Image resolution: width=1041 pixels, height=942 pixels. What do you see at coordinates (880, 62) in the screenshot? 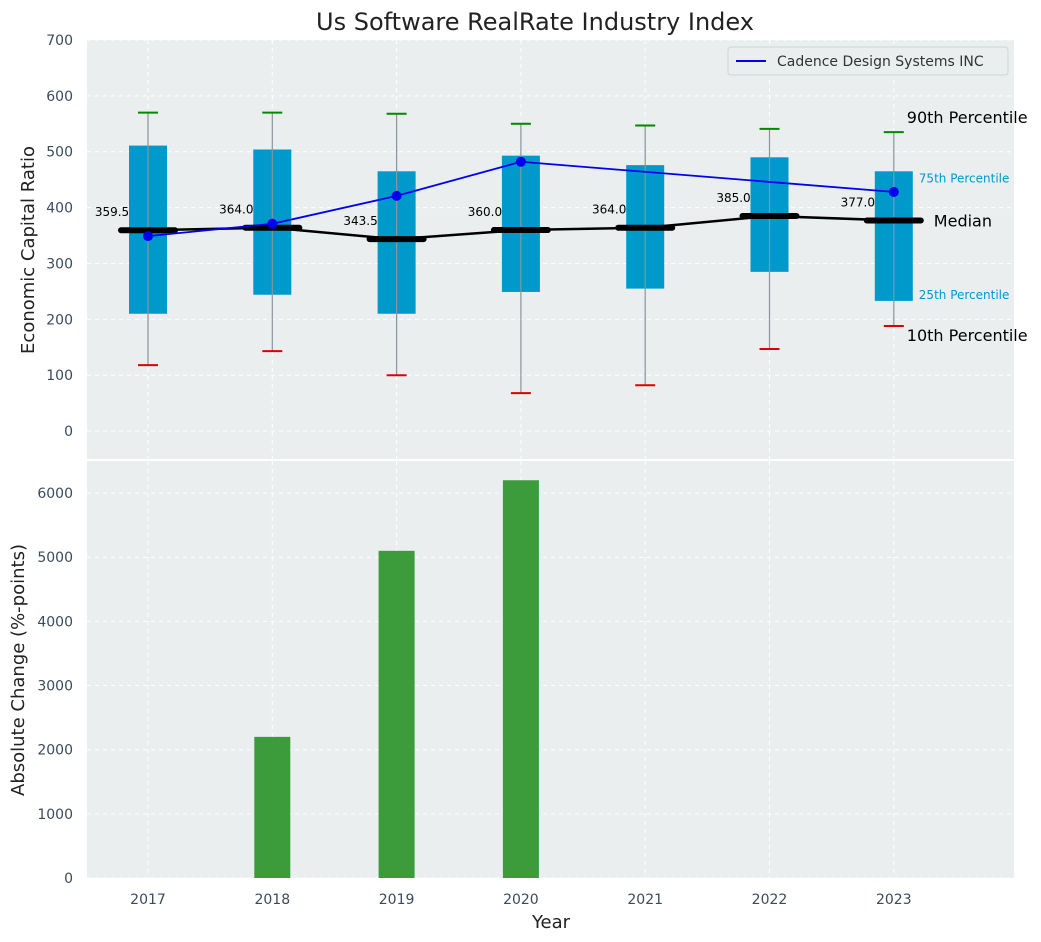
I see `legend-label: Cadence Design Systems INC` at bounding box center [880, 62].